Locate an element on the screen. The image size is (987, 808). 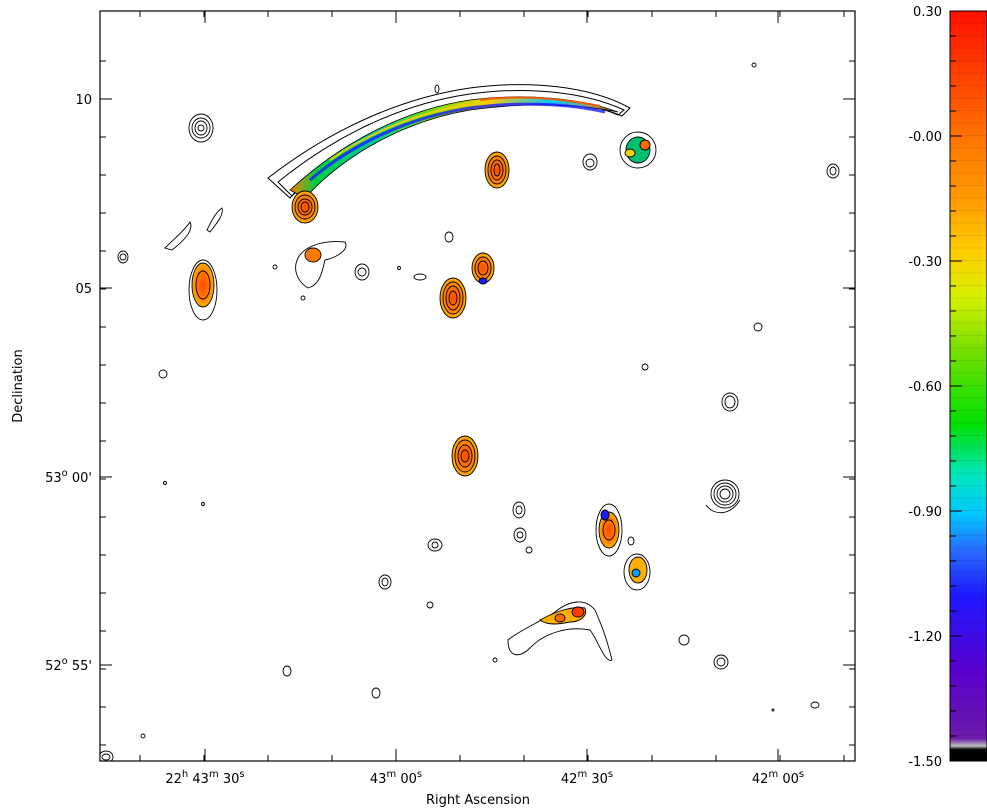
y-tick-label: 05 is located at coordinates (83, 289).